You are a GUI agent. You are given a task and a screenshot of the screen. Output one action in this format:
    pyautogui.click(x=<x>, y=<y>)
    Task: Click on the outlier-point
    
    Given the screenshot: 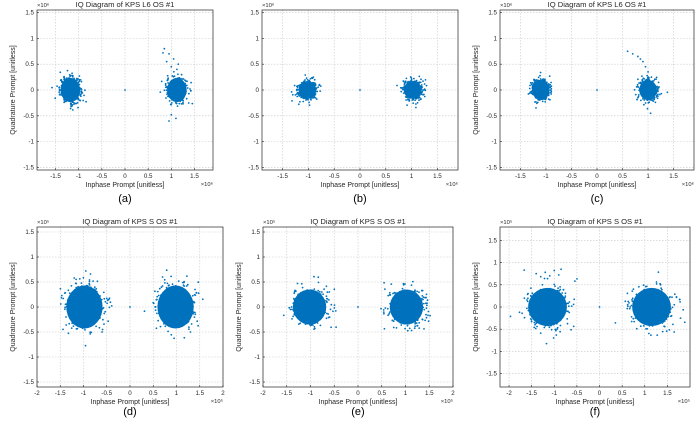 What is the action you would take?
    pyautogui.click(x=173, y=59)
    